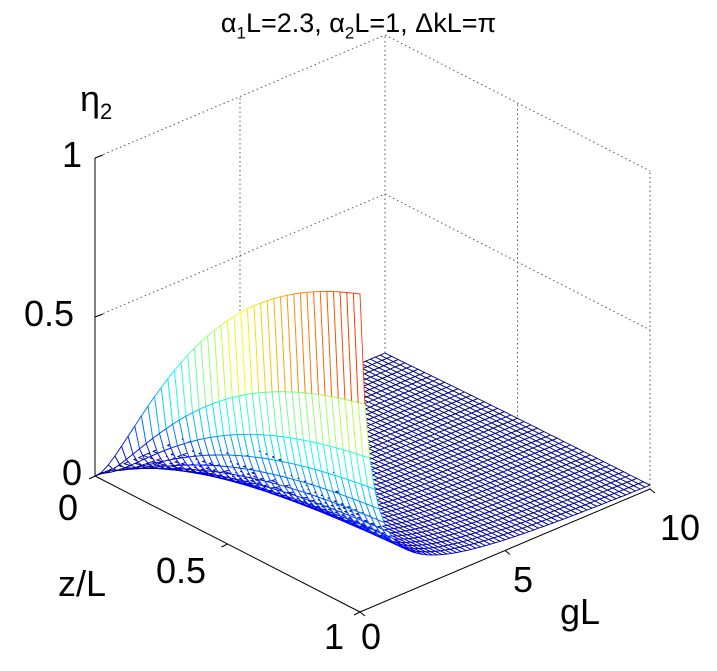 This screenshot has width=717, height=671. I want to click on y-axis-label: gL, so click(580, 611).